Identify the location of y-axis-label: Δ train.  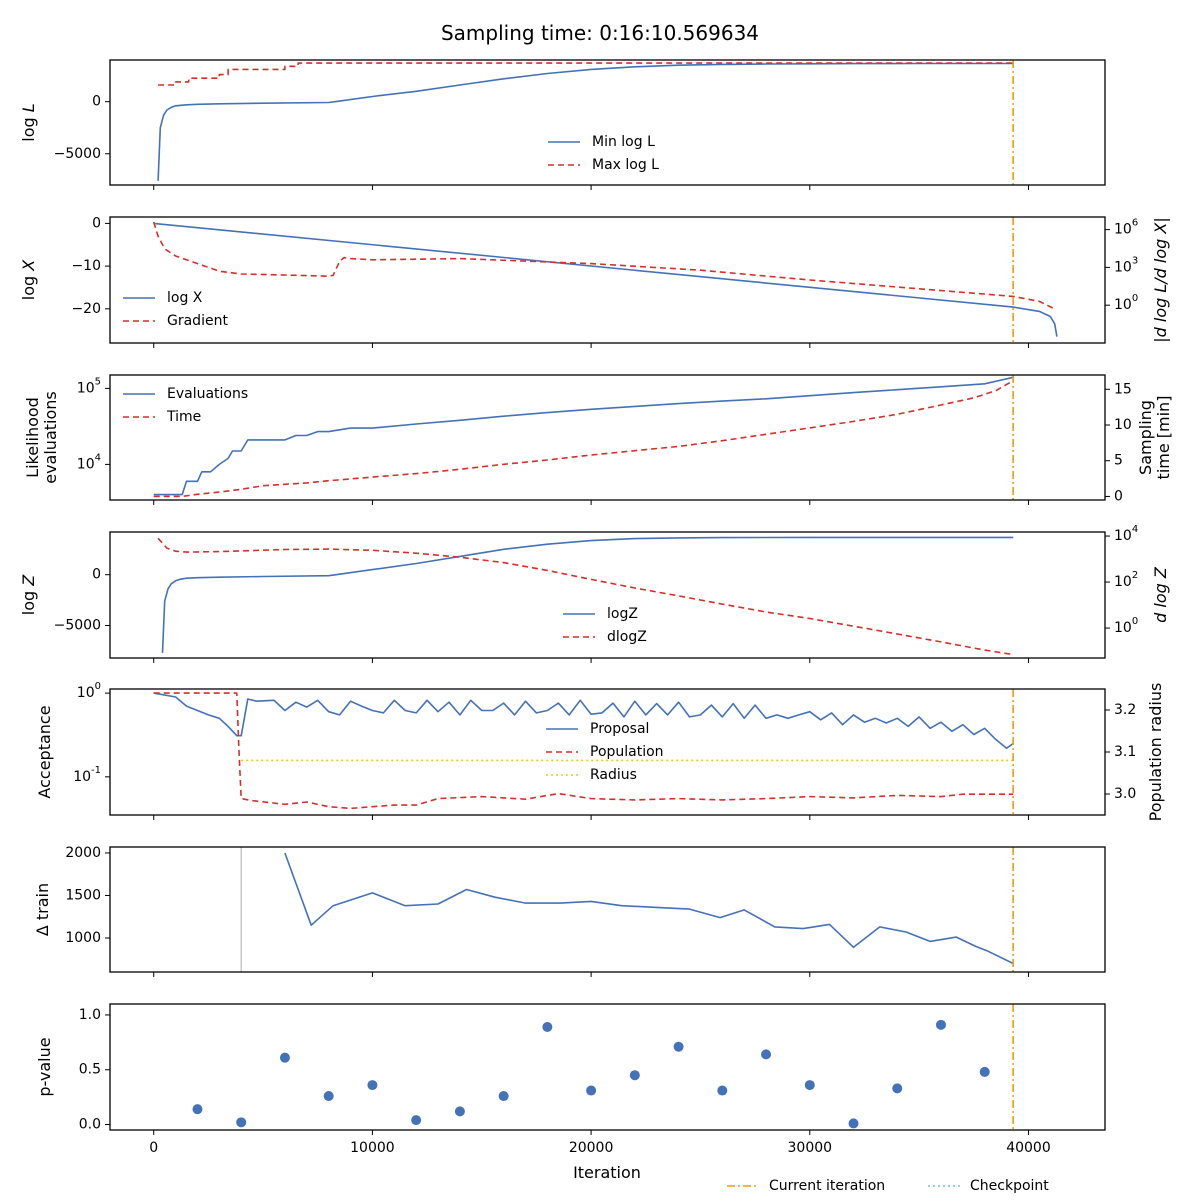
(42, 909).